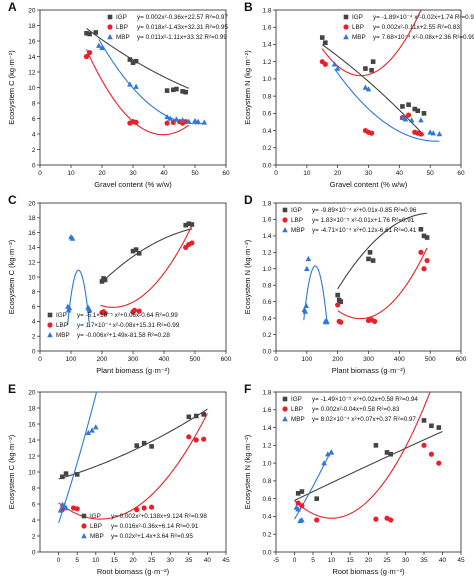  I want to click on x-tick-label: 10, so click(71, 173).